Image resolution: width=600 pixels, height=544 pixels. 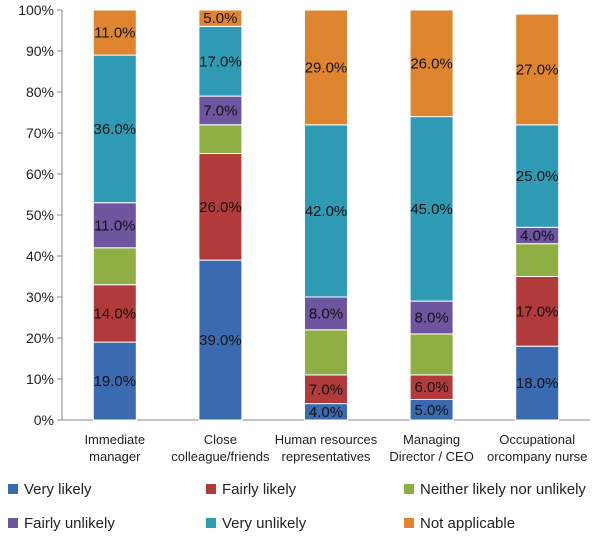 I want to click on x-category-label: Immediate, so click(x=114, y=439).